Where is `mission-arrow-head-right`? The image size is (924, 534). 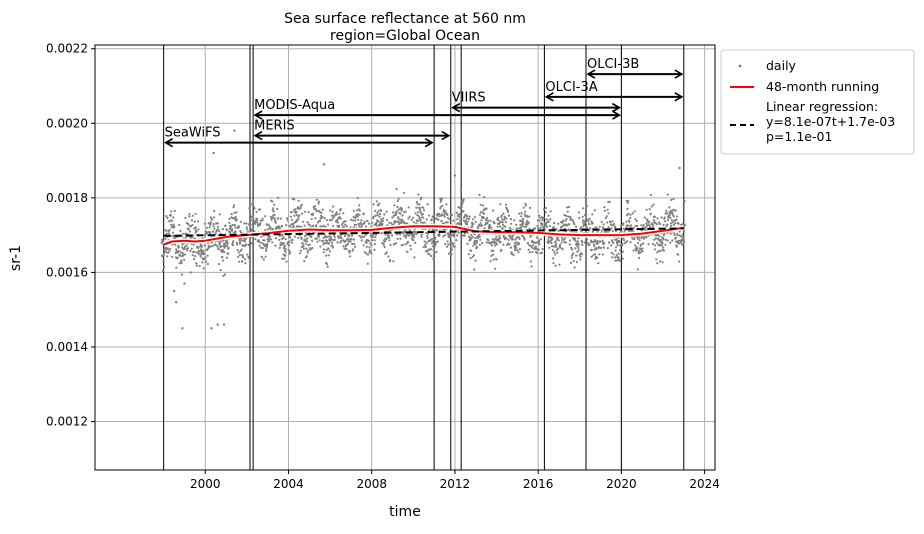 mission-arrow-head-right is located at coordinates (679, 97).